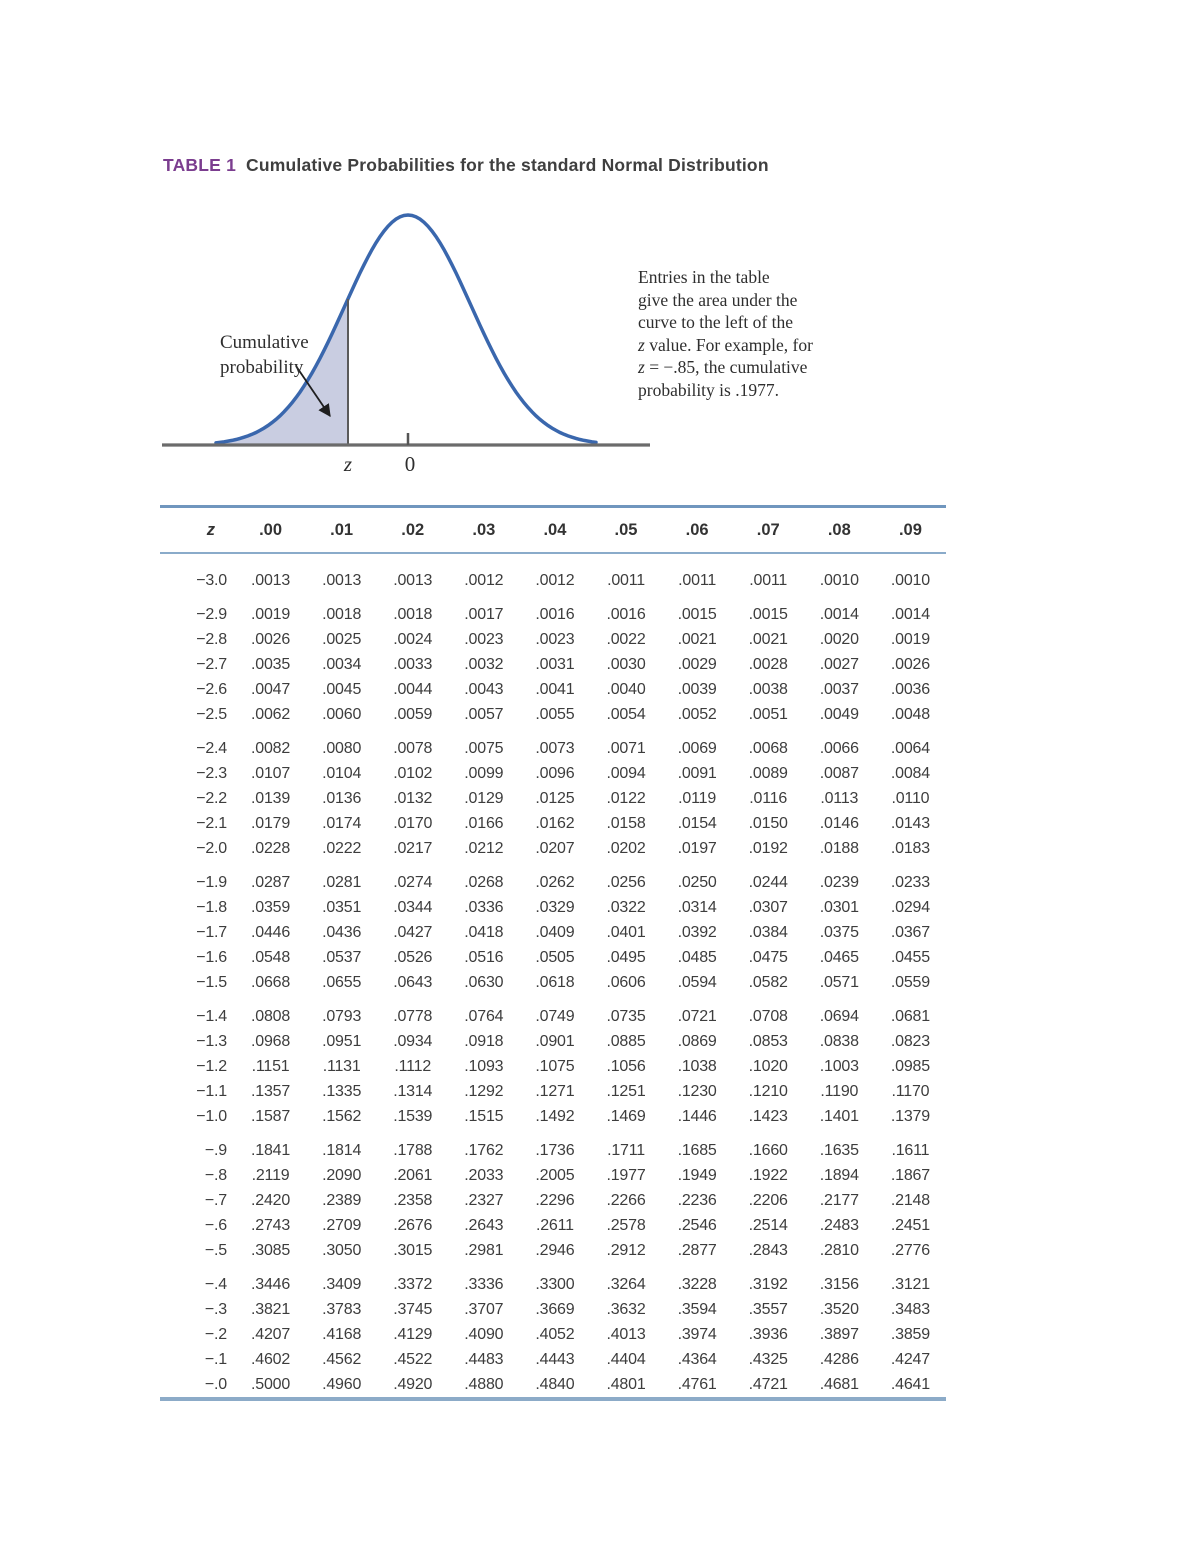  Describe the element at coordinates (555, 748) in the screenshot. I see `probability-cell: .0073` at that location.